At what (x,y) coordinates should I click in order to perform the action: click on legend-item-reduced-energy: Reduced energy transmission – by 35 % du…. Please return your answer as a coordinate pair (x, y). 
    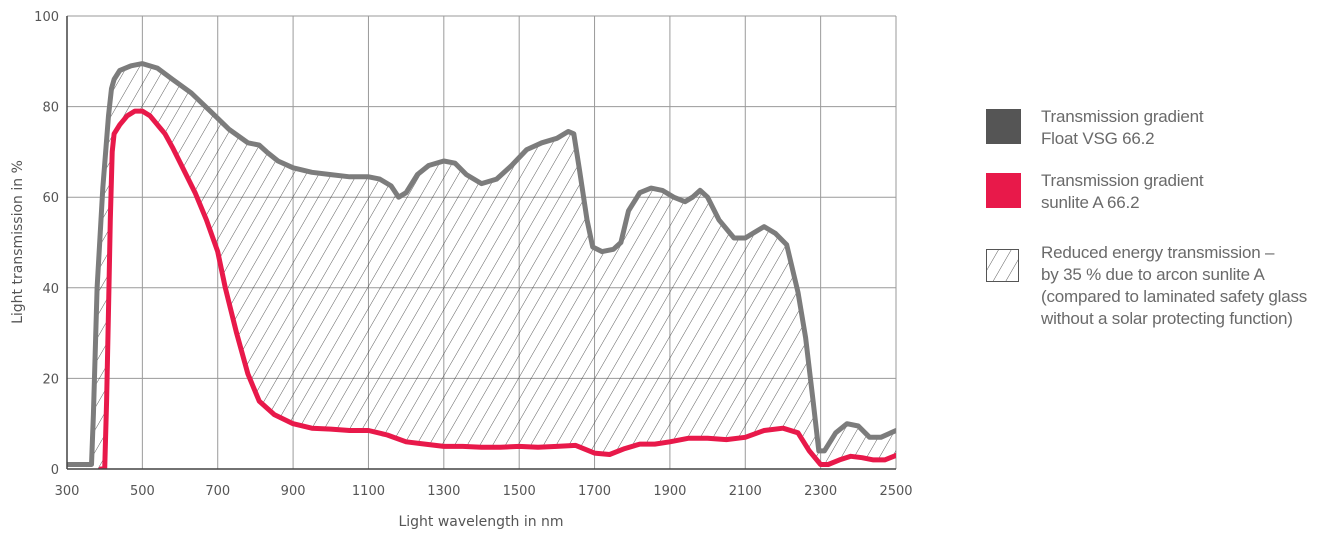
    Looking at the image, I should click on (1156, 286).